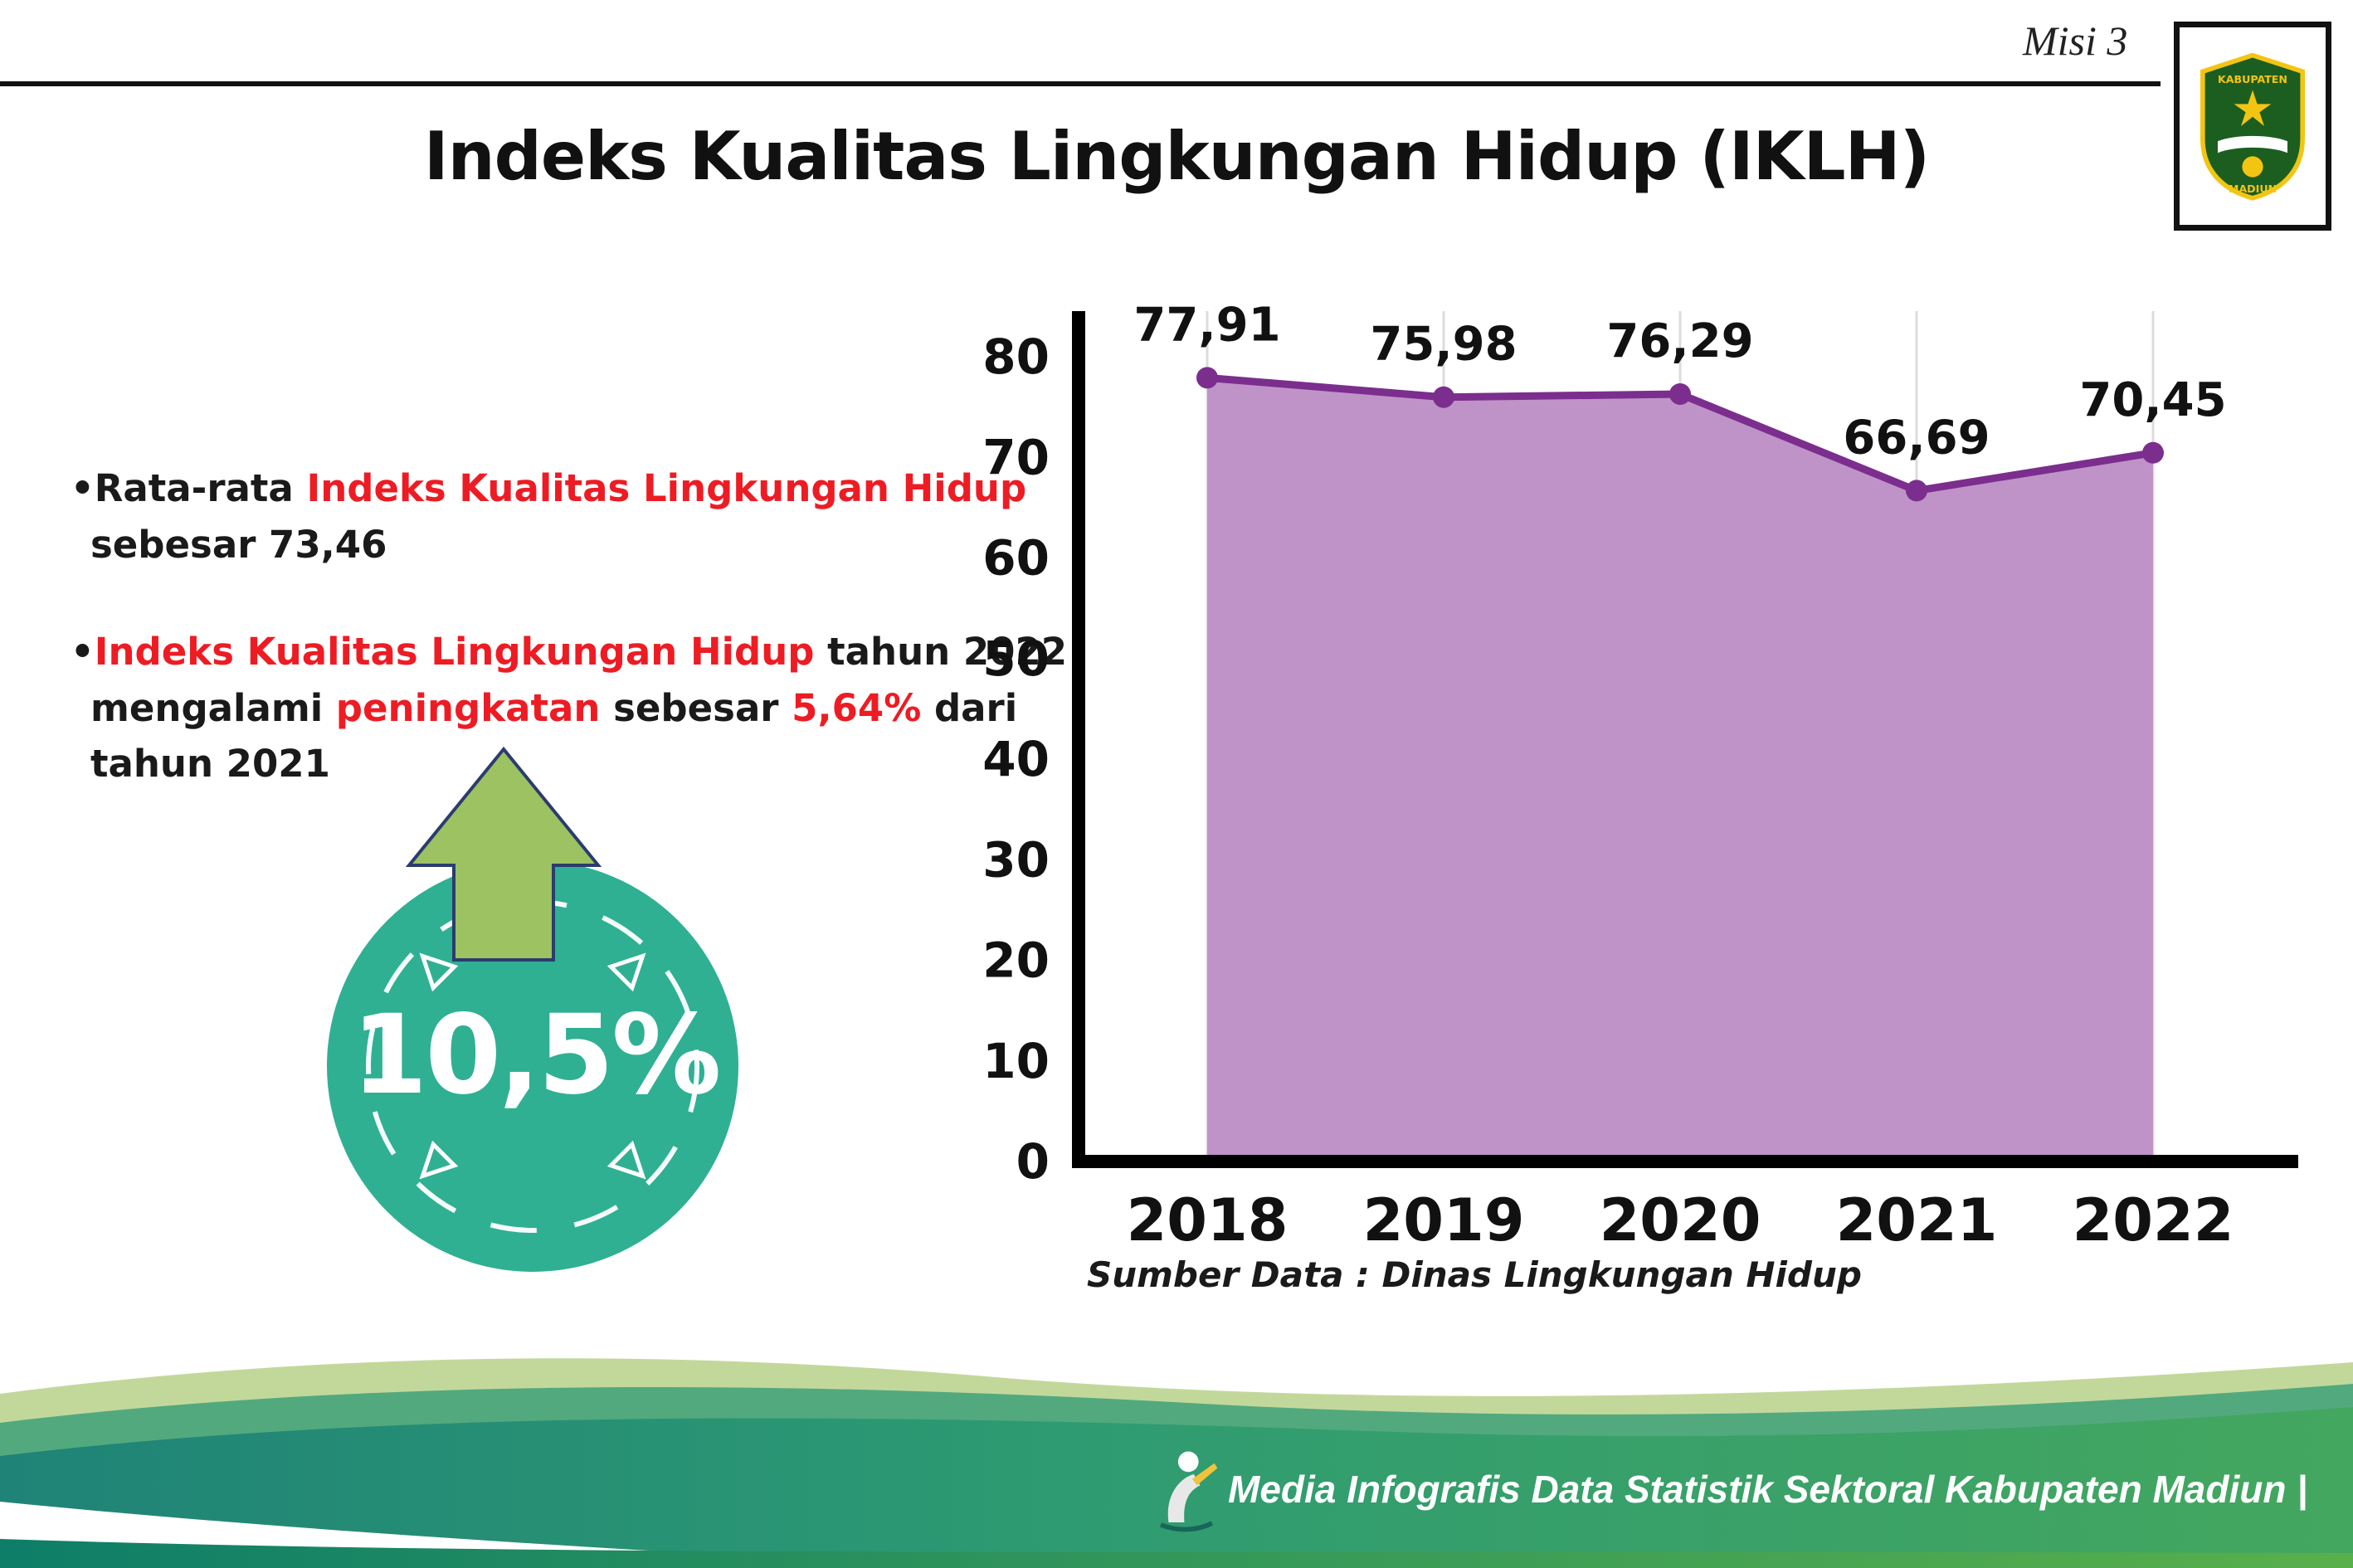 The width and height of the screenshot is (2353, 1568). I want to click on writer-mascot-icon, so click(1188, 1491).